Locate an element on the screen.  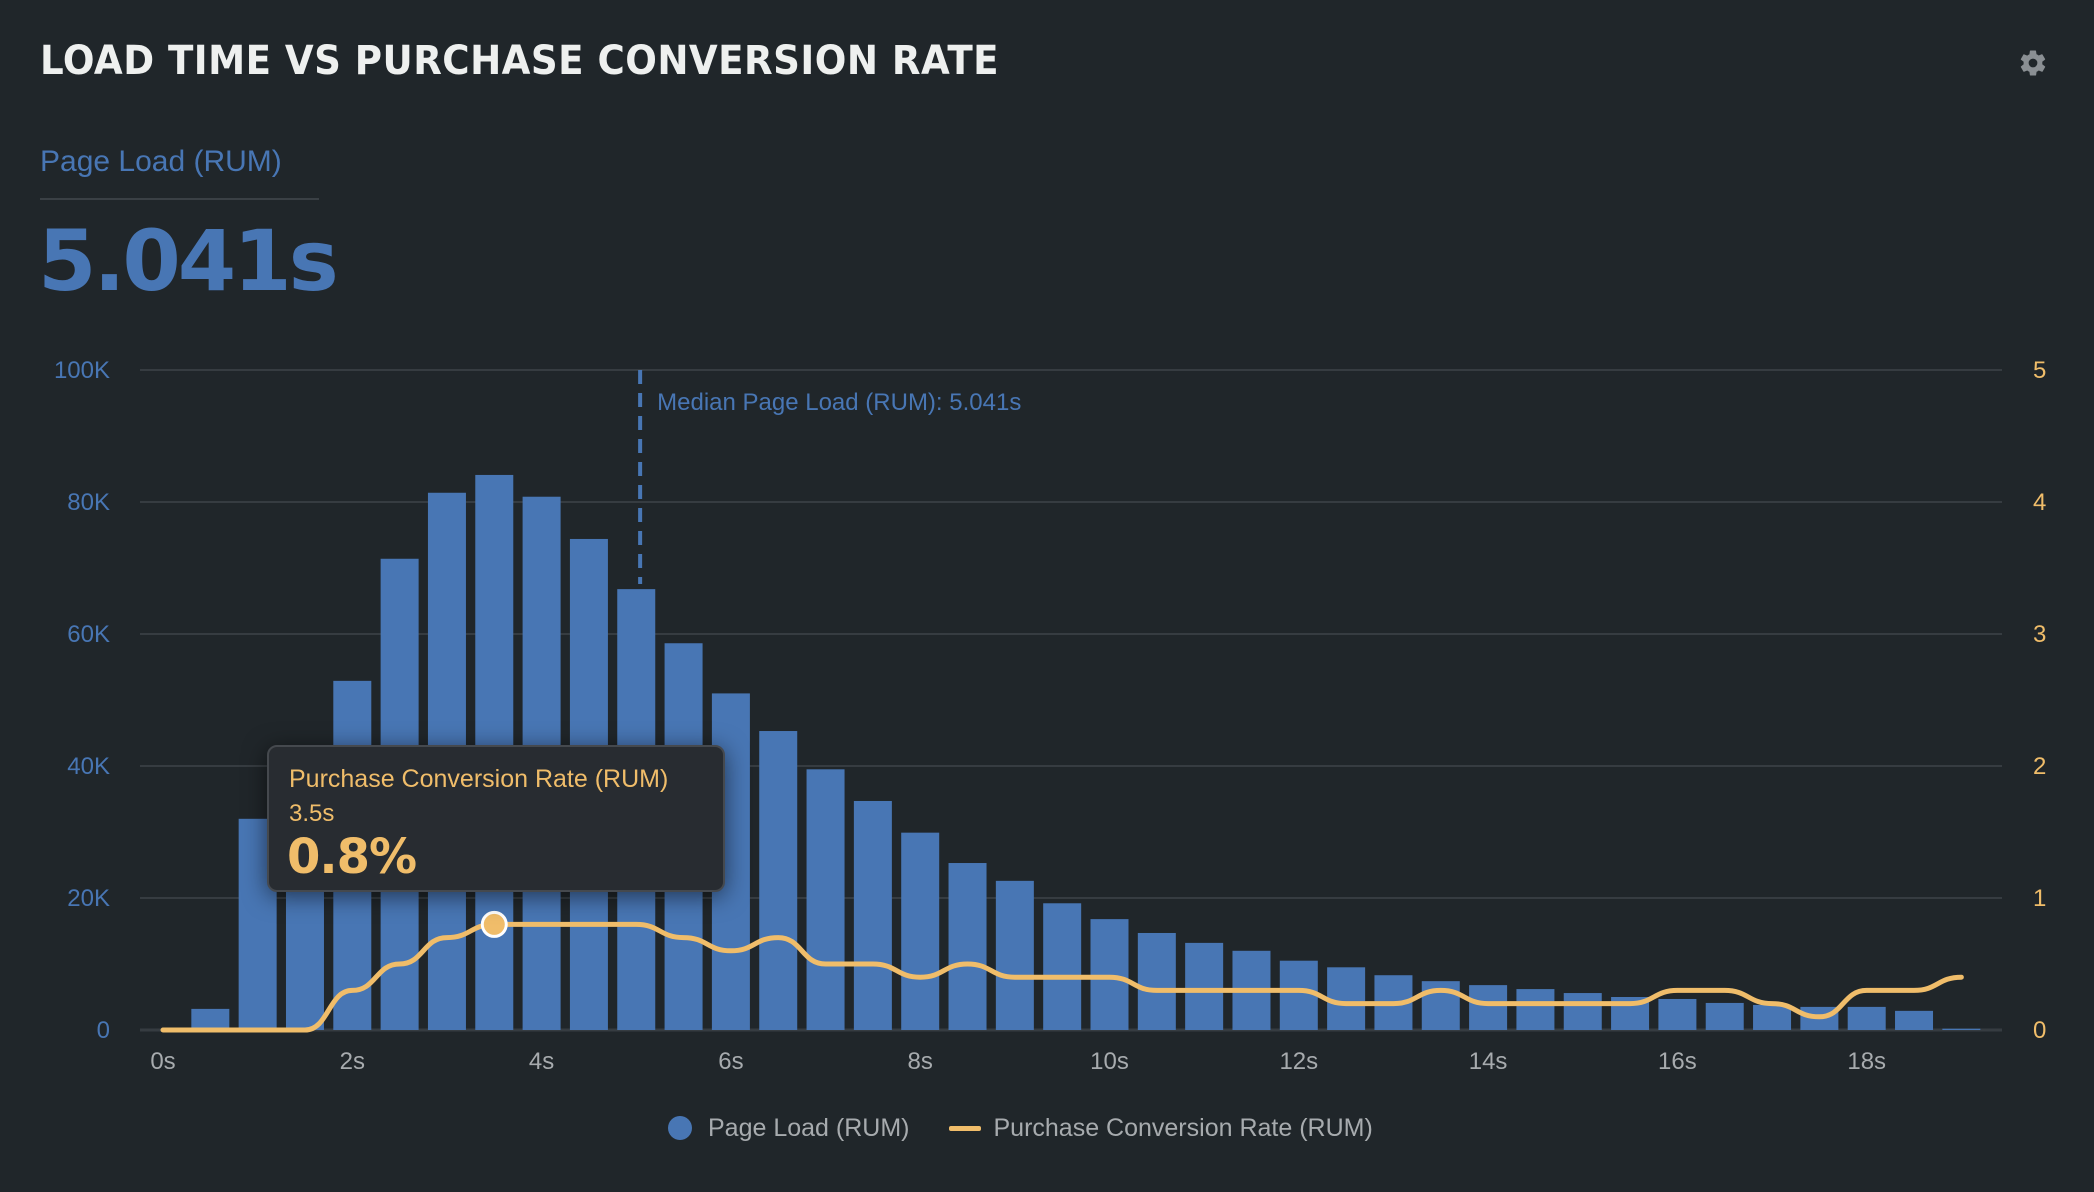
x-axis: 0s 2s 4s 6s 8s 10s 12s 14s 16s 18s is located at coordinates (1018, 1061).